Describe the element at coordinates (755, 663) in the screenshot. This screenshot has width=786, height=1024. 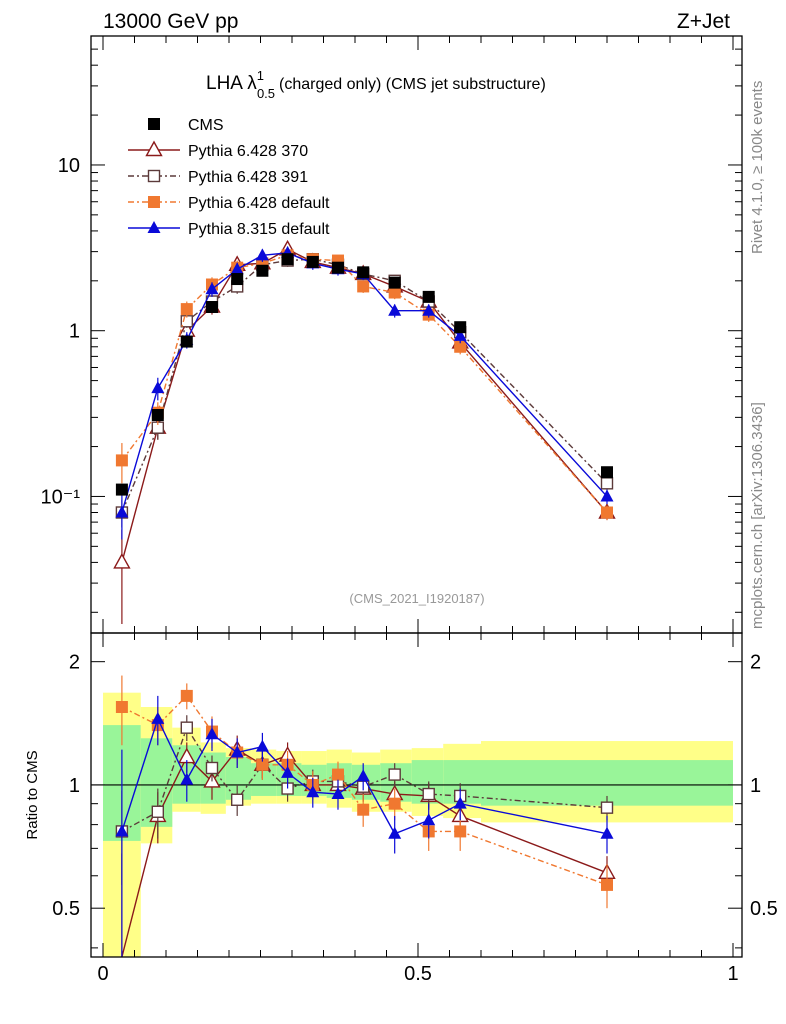
I see `ratio-y-tick-label-right: 2` at that location.